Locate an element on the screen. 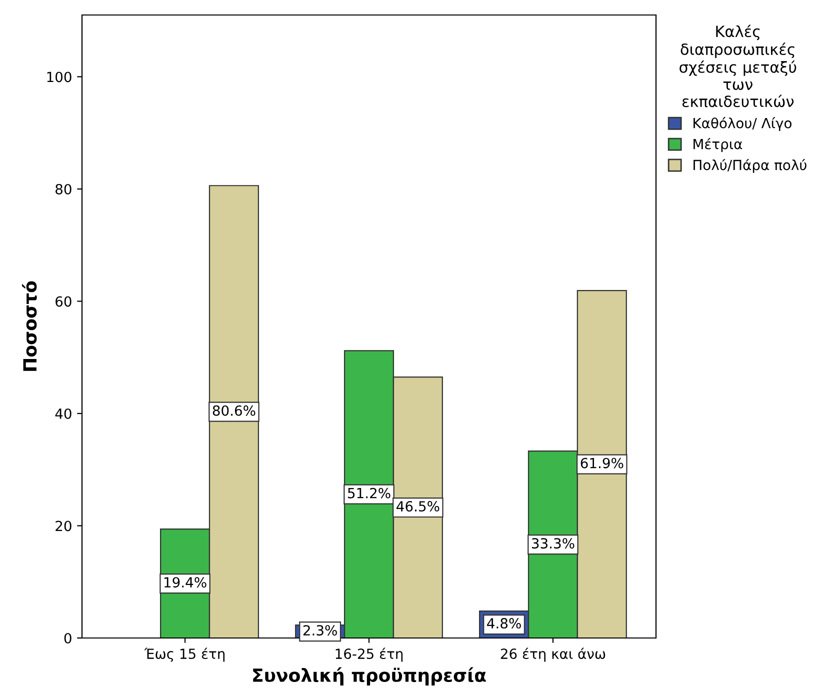  legend-label: Μέτρια is located at coordinates (718, 145).